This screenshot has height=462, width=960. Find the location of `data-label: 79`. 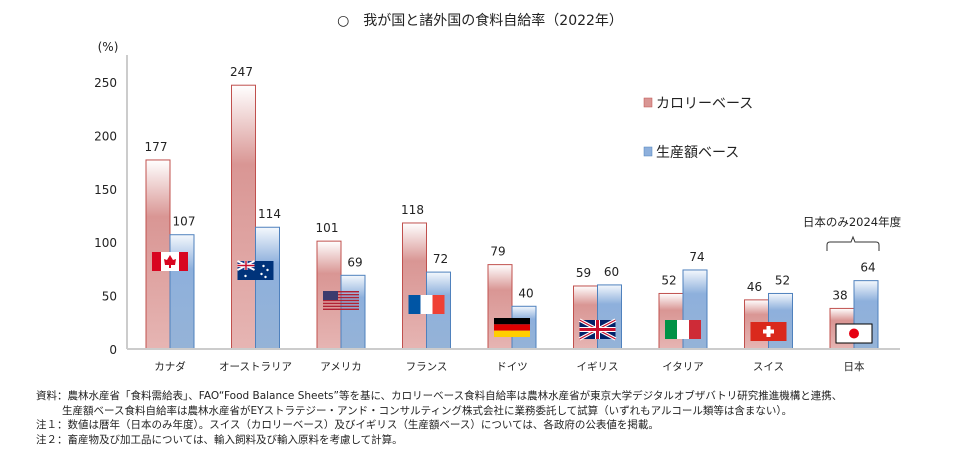

data-label: 79 is located at coordinates (497, 252).